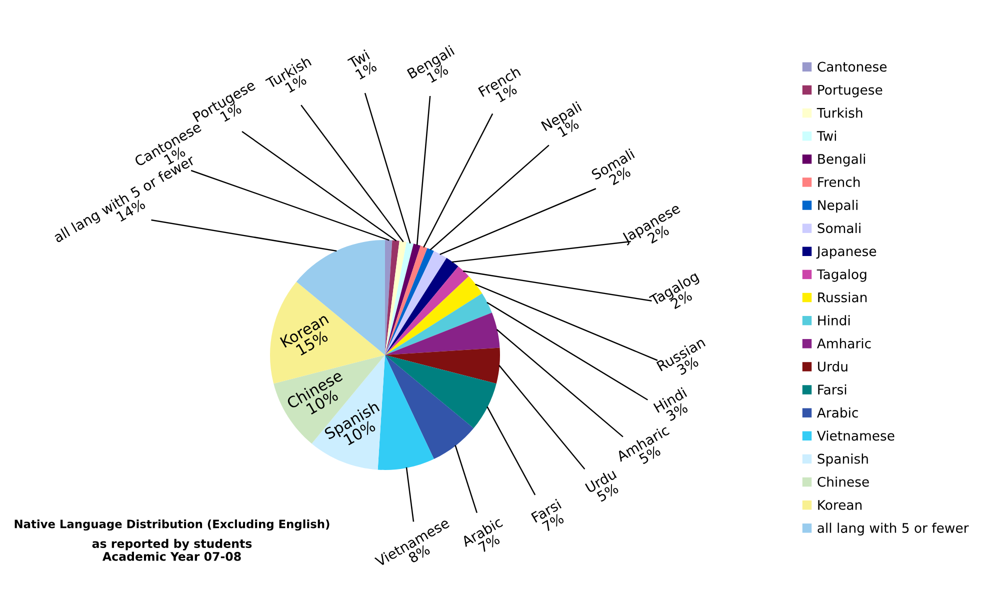  Describe the element at coordinates (842, 297) in the screenshot. I see `legend-label: Russian` at that location.